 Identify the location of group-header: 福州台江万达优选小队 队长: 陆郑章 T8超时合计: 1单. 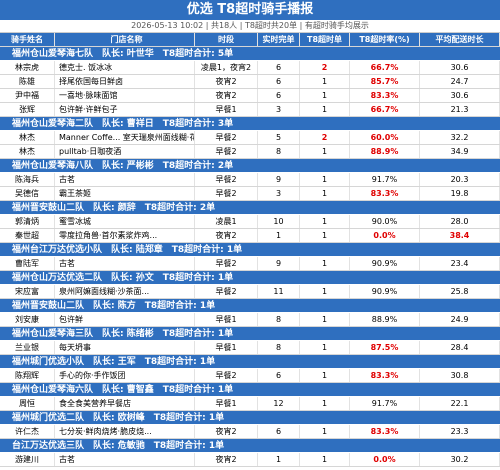
(250, 250).